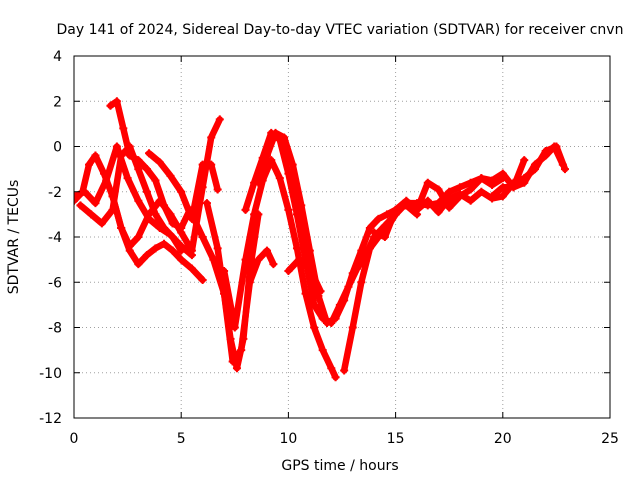 The height and width of the screenshot is (480, 640). I want to click on x-tick-label: 20, so click(503, 439).